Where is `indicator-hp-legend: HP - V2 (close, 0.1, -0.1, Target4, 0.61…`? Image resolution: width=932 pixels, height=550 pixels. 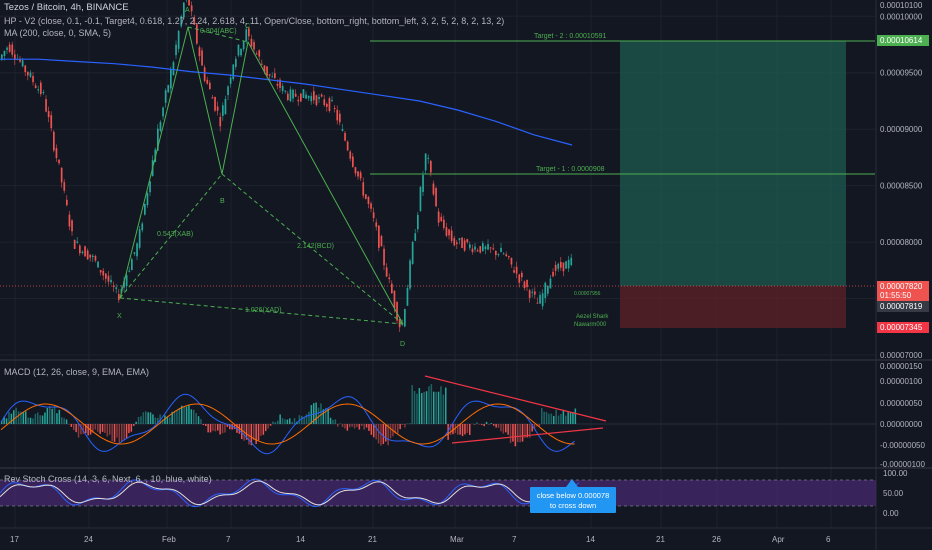
indicator-hp-legend: HP - V2 (close, 0.1, -0.1, Target4, 0.61… is located at coordinates (254, 21).